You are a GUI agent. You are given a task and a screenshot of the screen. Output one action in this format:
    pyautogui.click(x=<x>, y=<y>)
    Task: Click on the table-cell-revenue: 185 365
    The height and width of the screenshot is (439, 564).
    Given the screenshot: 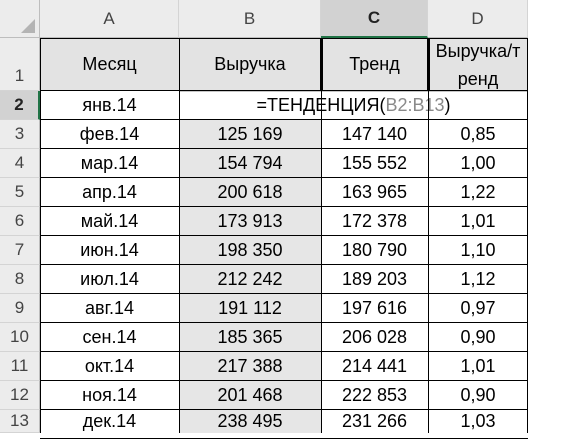 What is the action you would take?
    pyautogui.click(x=250, y=337)
    